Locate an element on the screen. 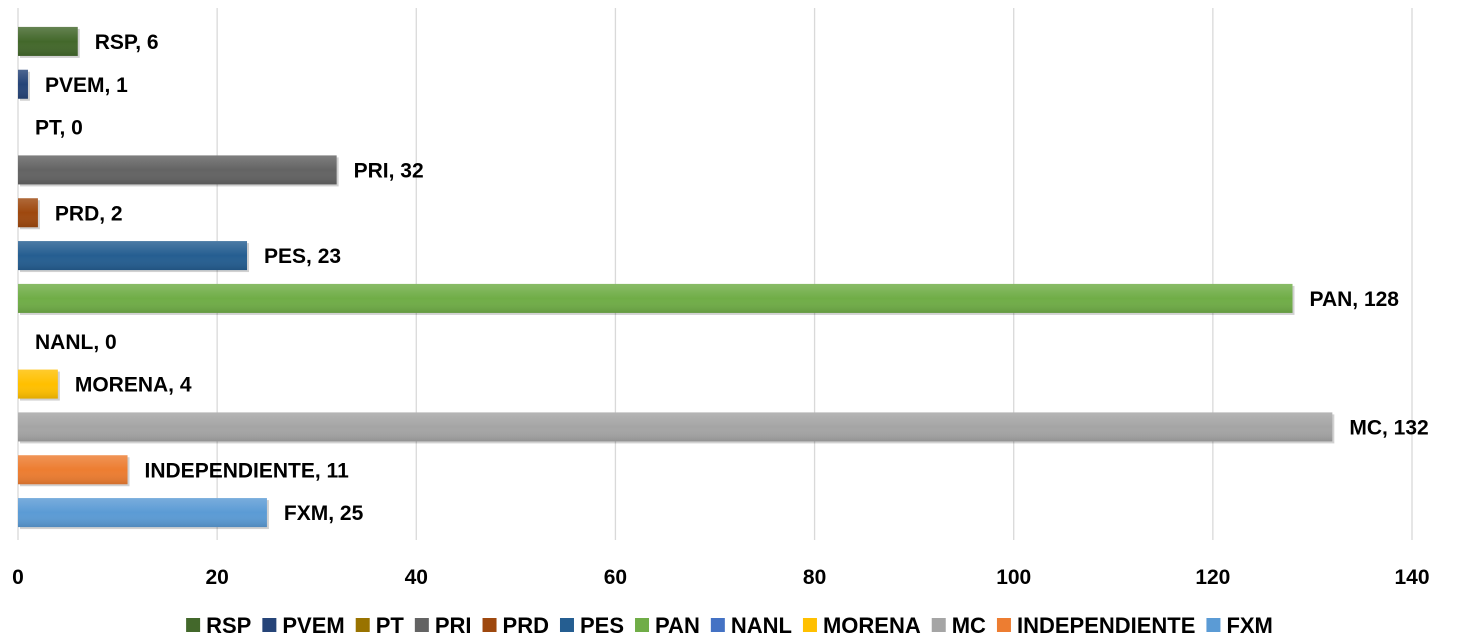 Image resolution: width=1459 pixels, height=644 pixels. data-label-independiente: INDEPENDIENTE, 11 is located at coordinates (247, 470).